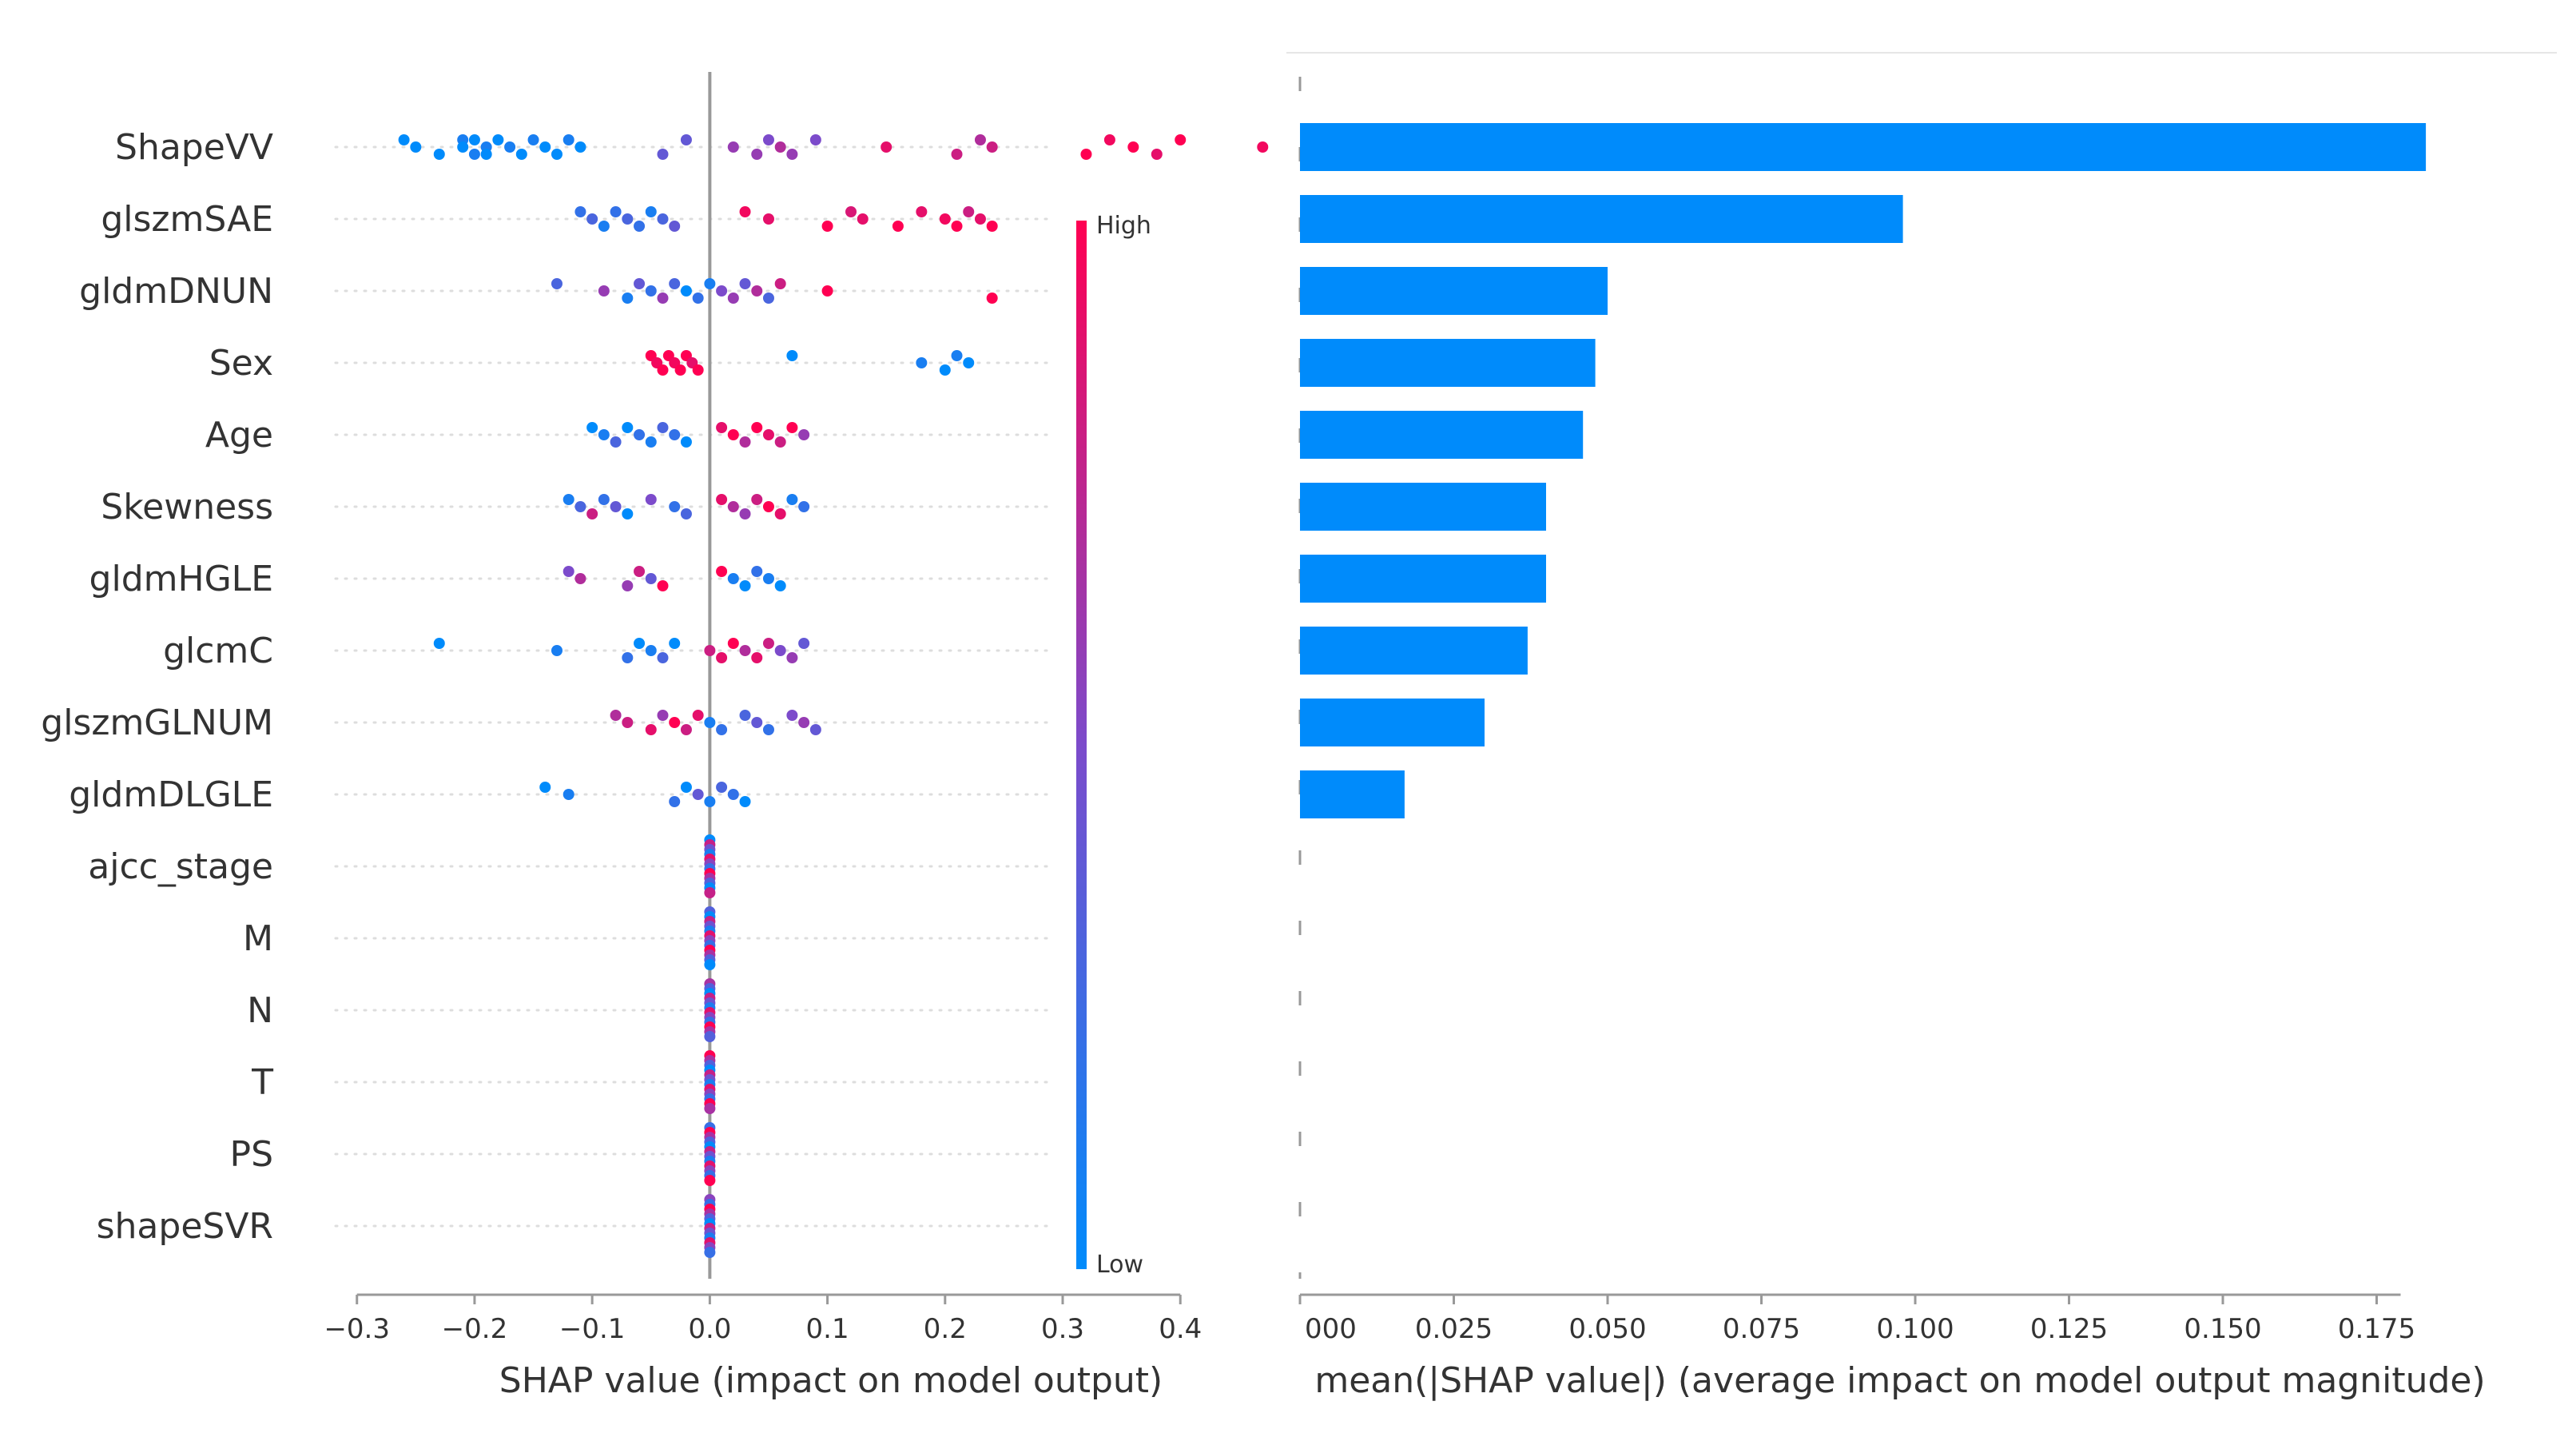 This screenshot has width=2576, height=1429. Describe the element at coordinates (241, 363) in the screenshot. I see `feature-label-sex: Sex` at that location.